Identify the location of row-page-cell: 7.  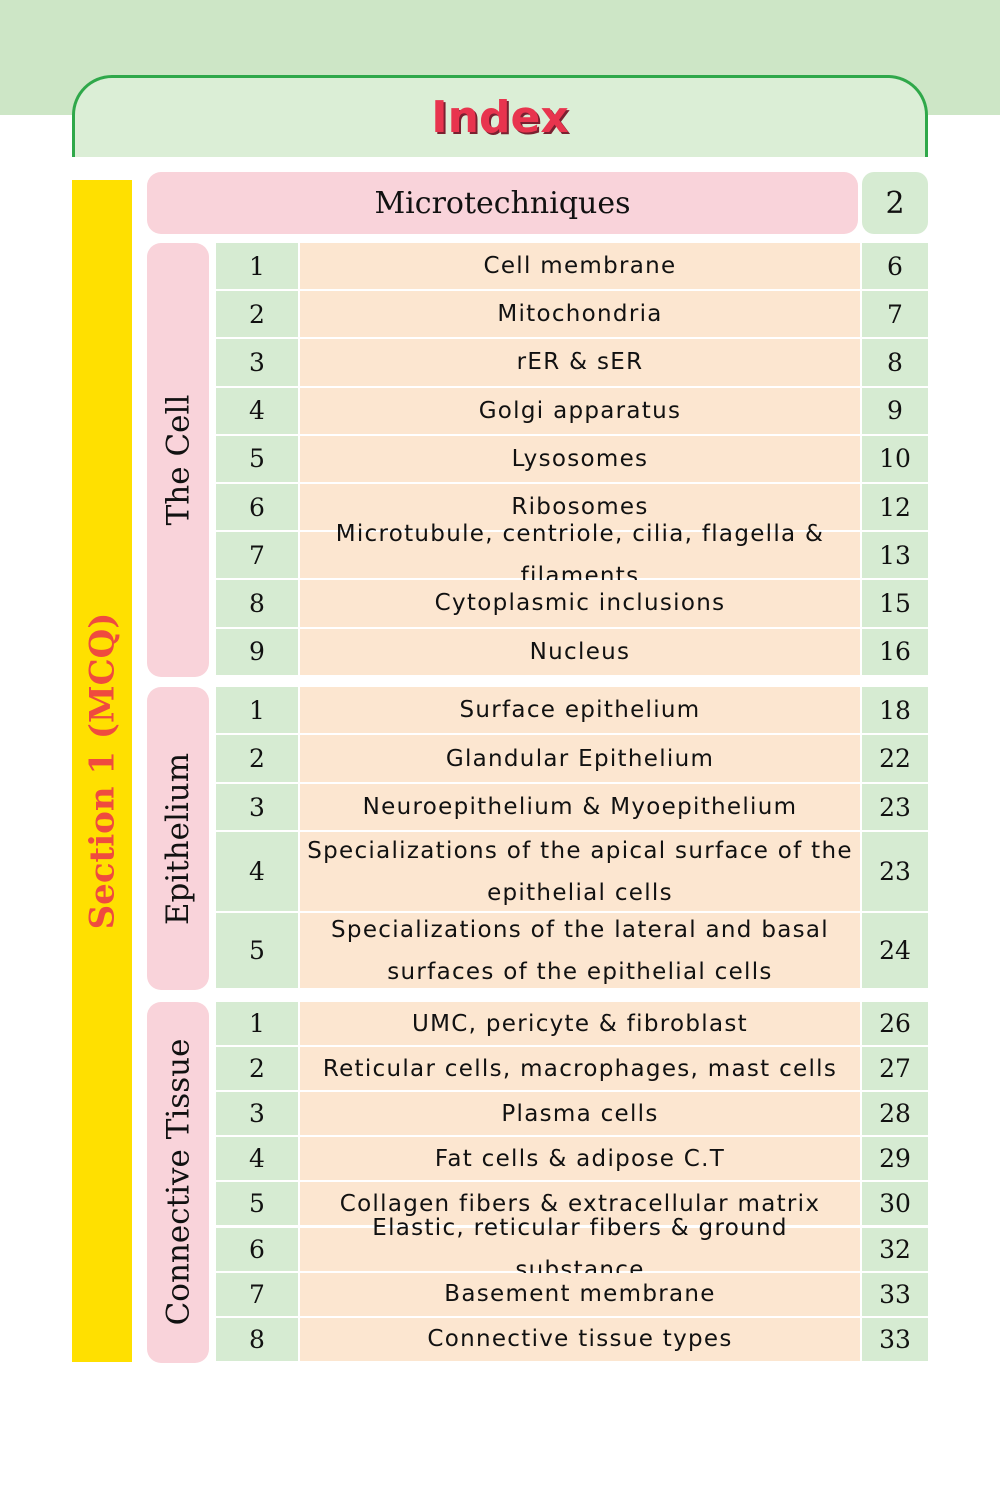
(895, 314).